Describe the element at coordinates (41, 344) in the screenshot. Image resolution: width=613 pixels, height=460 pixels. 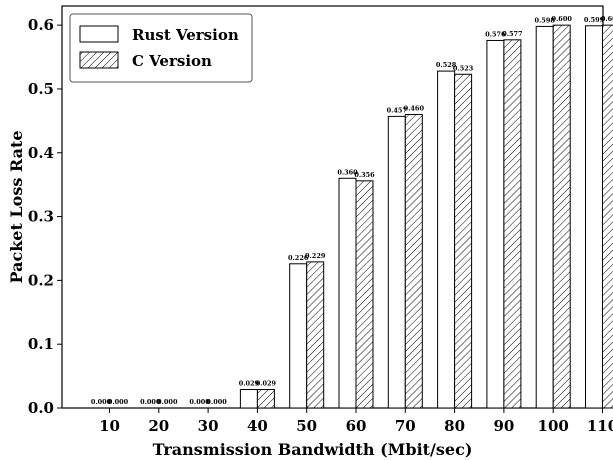
I see `y-tick-label: 0.1` at that location.